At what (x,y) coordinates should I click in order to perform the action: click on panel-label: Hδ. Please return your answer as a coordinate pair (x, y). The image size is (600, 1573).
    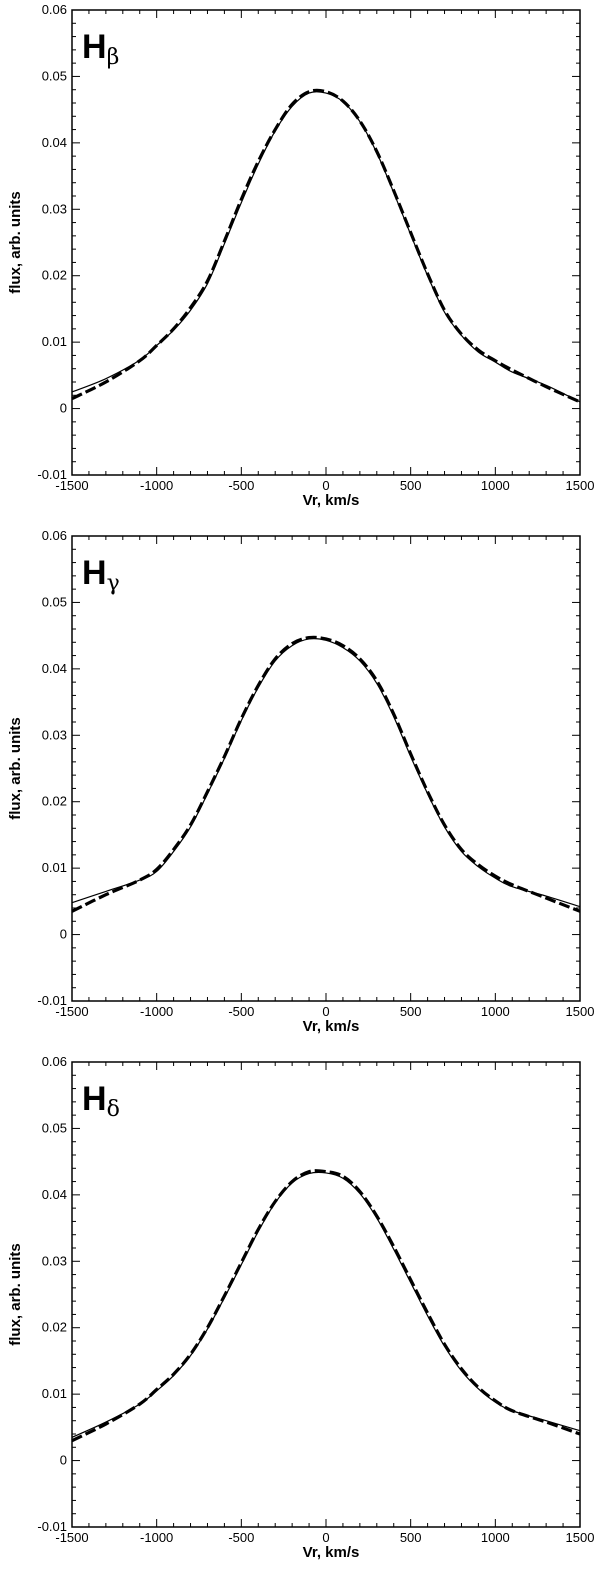
    Looking at the image, I should click on (101, 1101).